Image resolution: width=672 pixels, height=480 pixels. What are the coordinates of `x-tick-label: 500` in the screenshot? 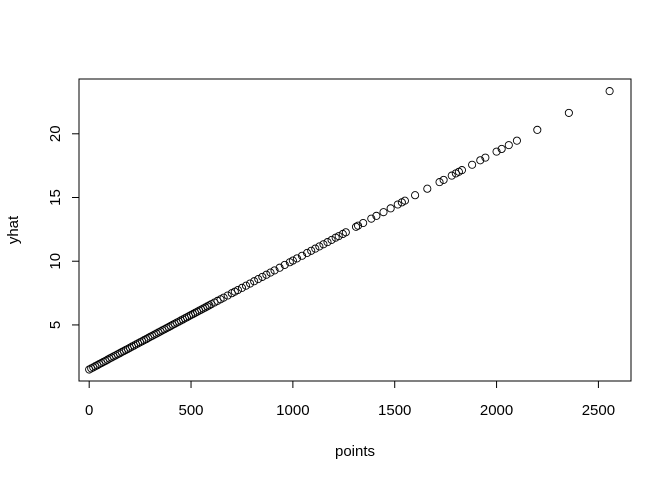 It's located at (191, 410).